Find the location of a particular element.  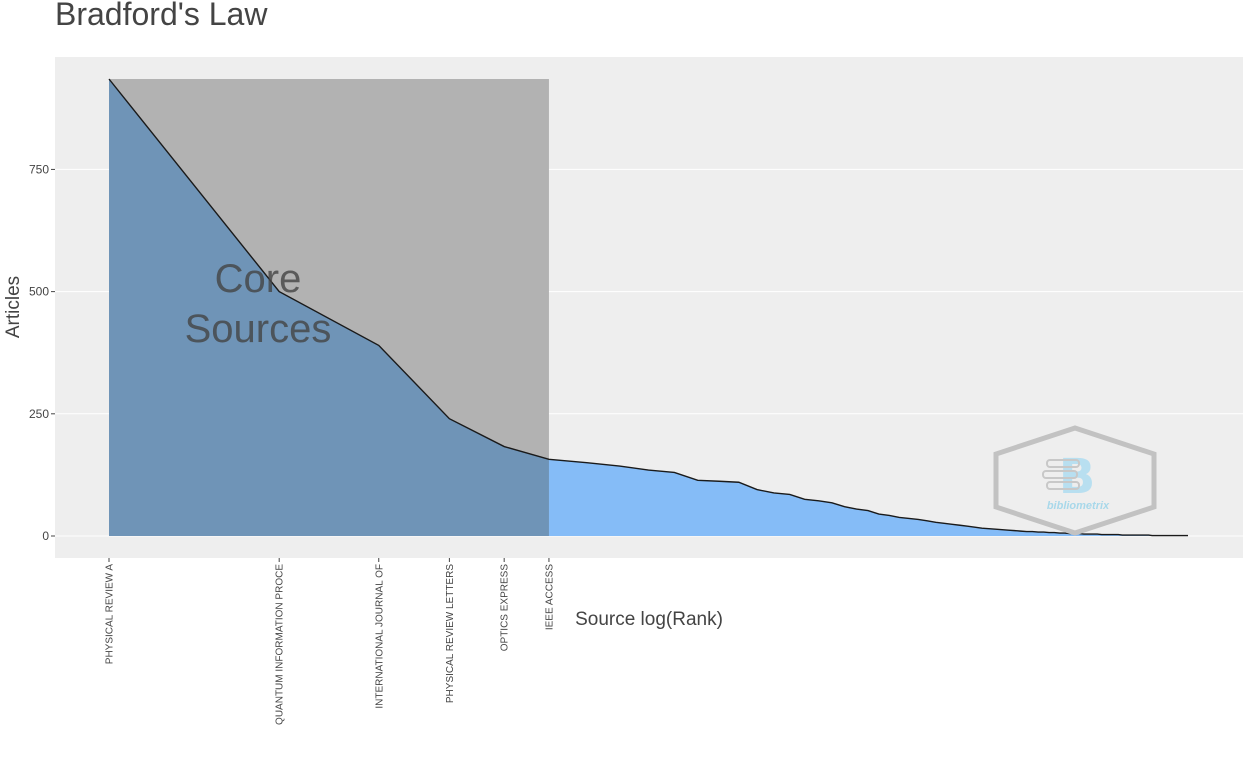

chart-title: Bradford's Law is located at coordinates (161, 16).